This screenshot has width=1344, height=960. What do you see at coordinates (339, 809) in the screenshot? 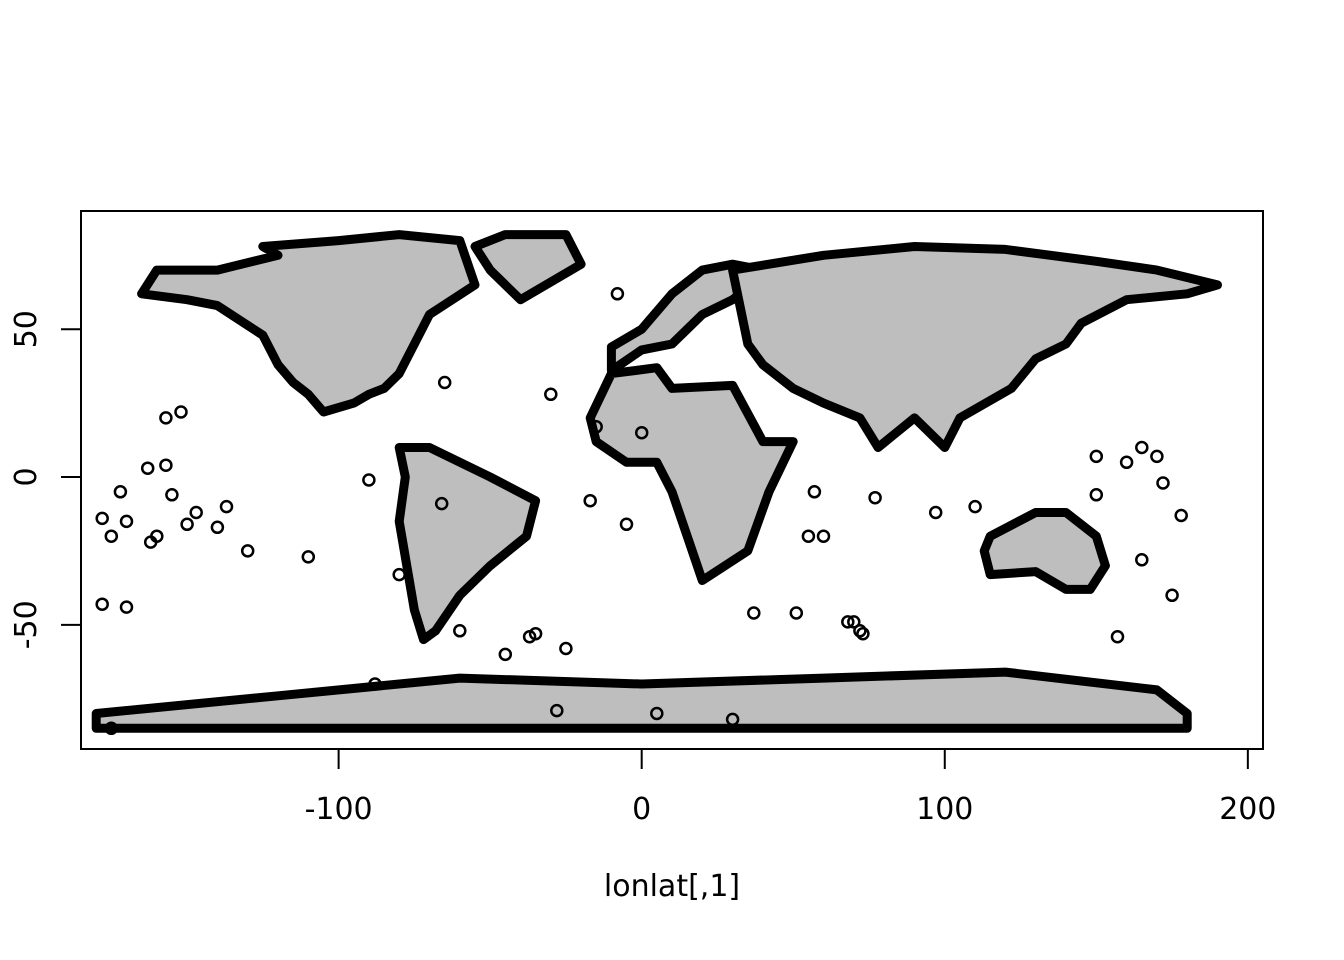
I see `x-tick-label: -100` at bounding box center [339, 809].